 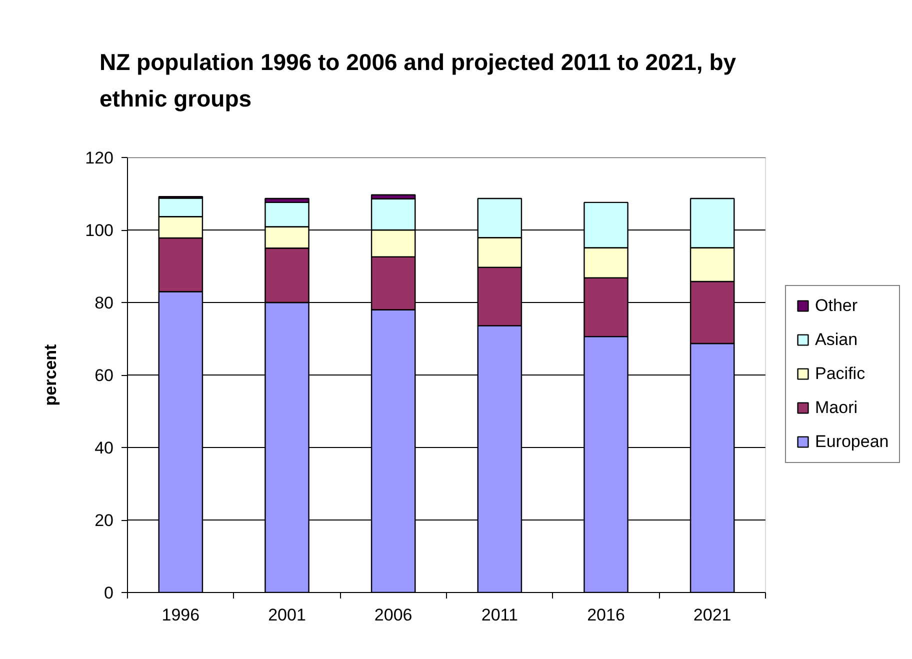 I want to click on x-tick-label: 2011, so click(x=499, y=615).